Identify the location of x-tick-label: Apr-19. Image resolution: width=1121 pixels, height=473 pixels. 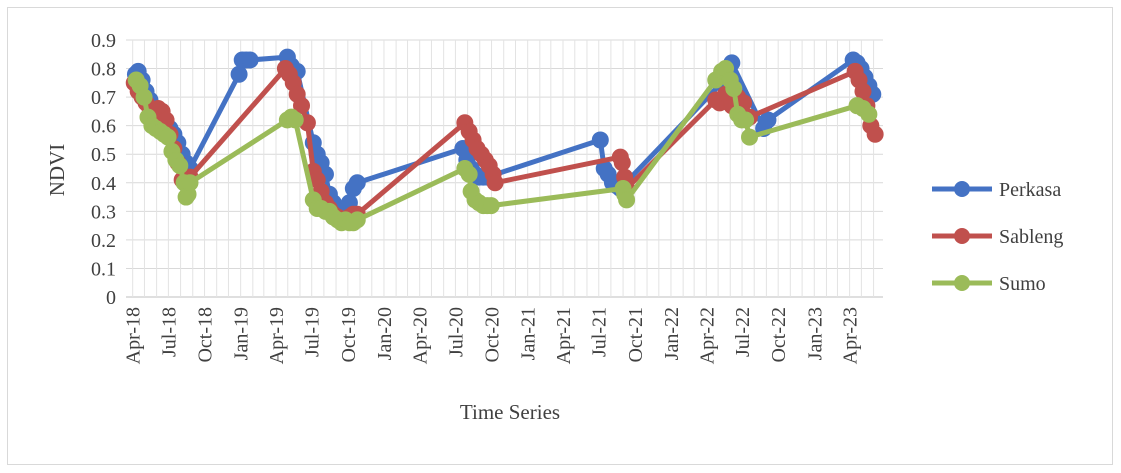
(277, 335).